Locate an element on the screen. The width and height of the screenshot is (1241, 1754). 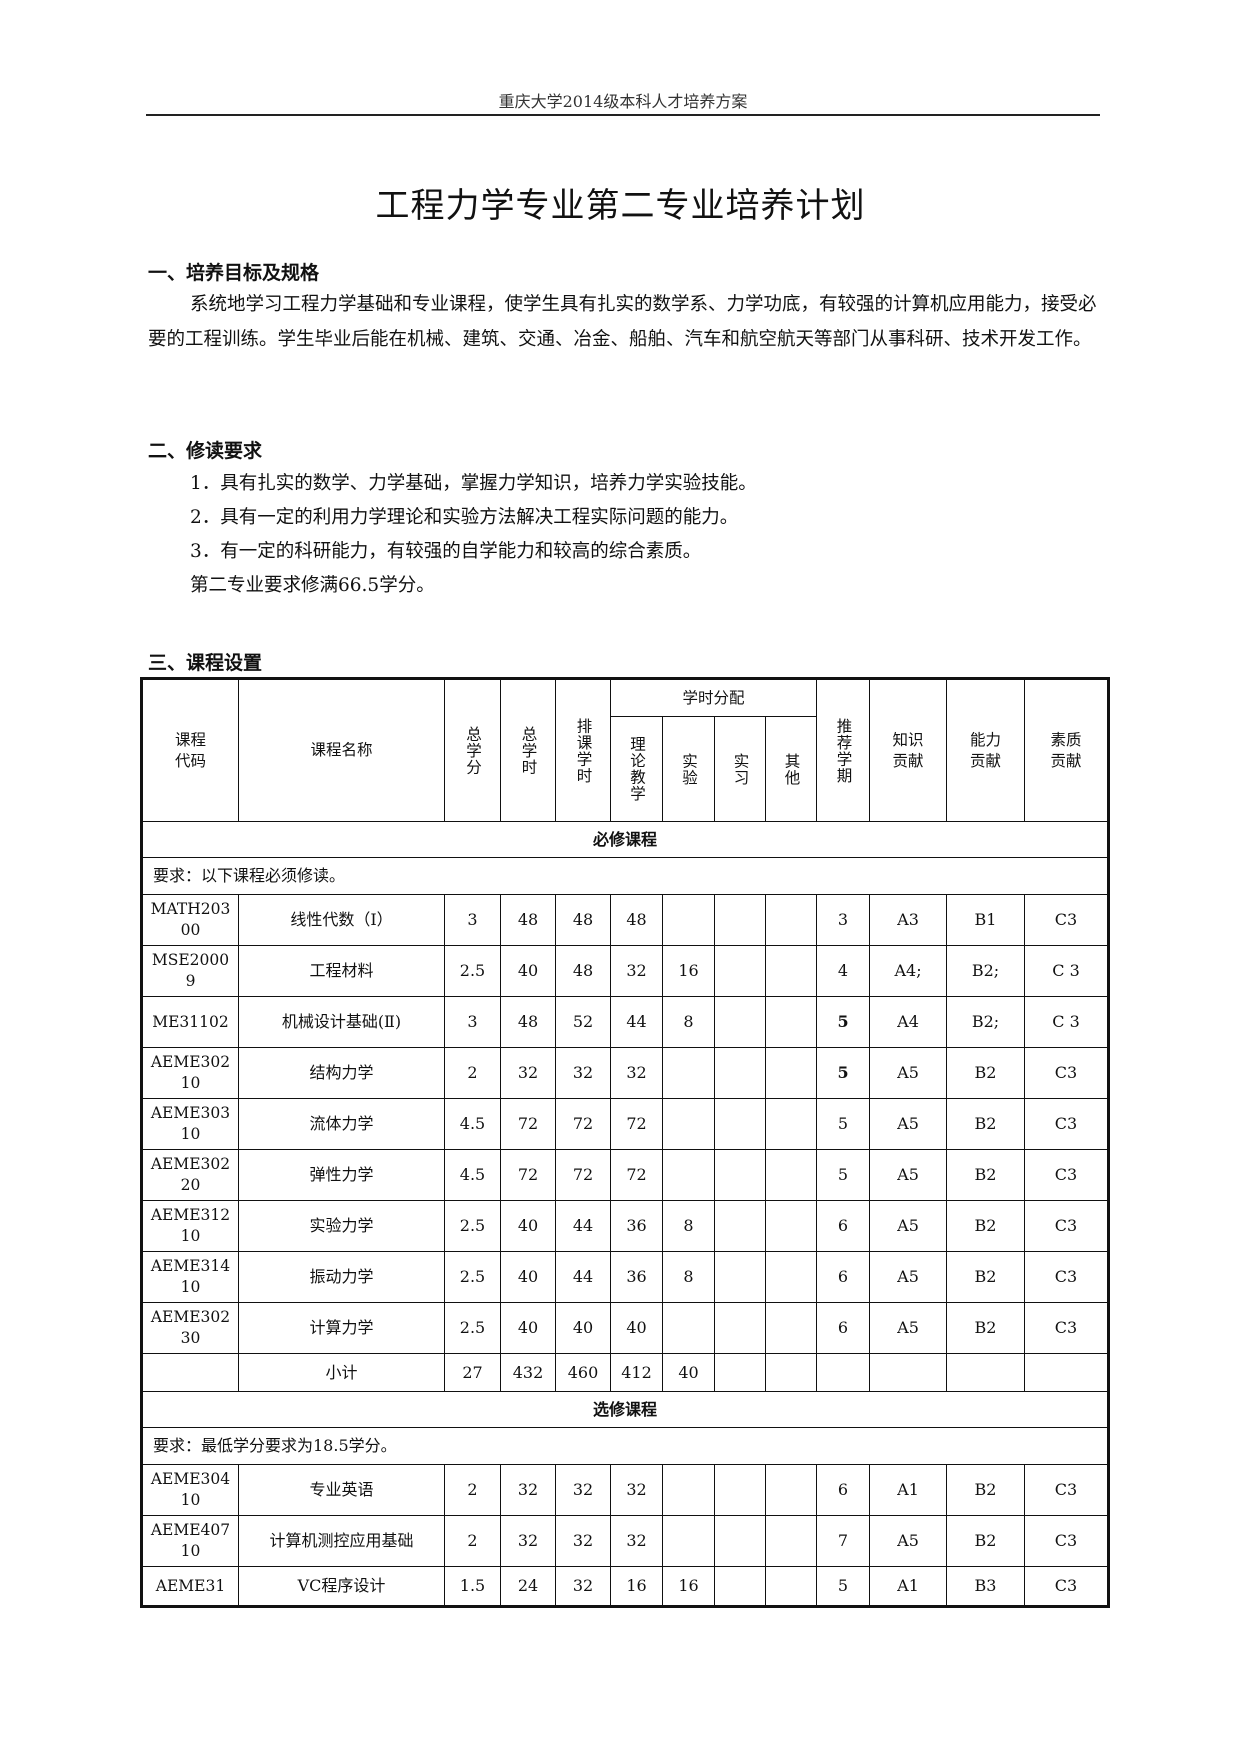
cell: 计算机测控应用基础 is located at coordinates (341, 1541).